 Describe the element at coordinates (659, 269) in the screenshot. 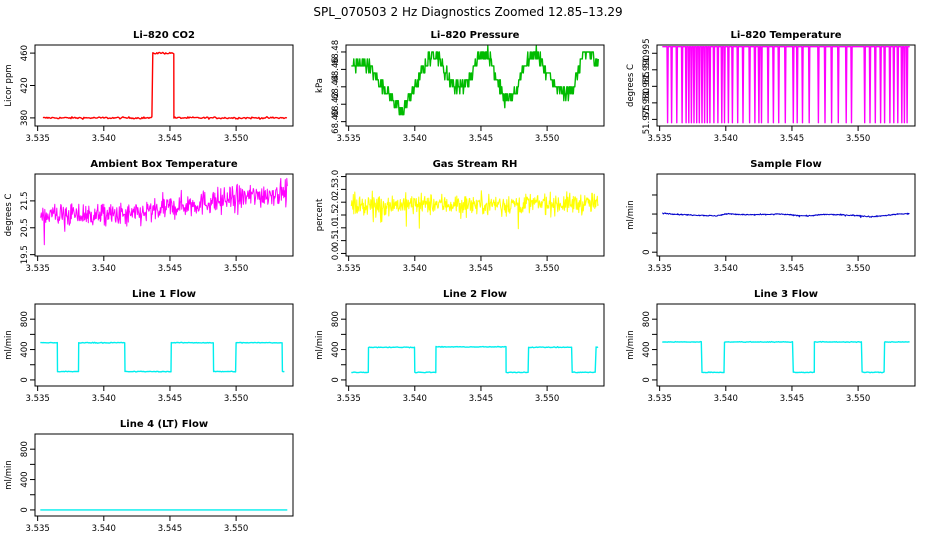

I see `sample-flow-x-tick-label: 3.535` at that location.